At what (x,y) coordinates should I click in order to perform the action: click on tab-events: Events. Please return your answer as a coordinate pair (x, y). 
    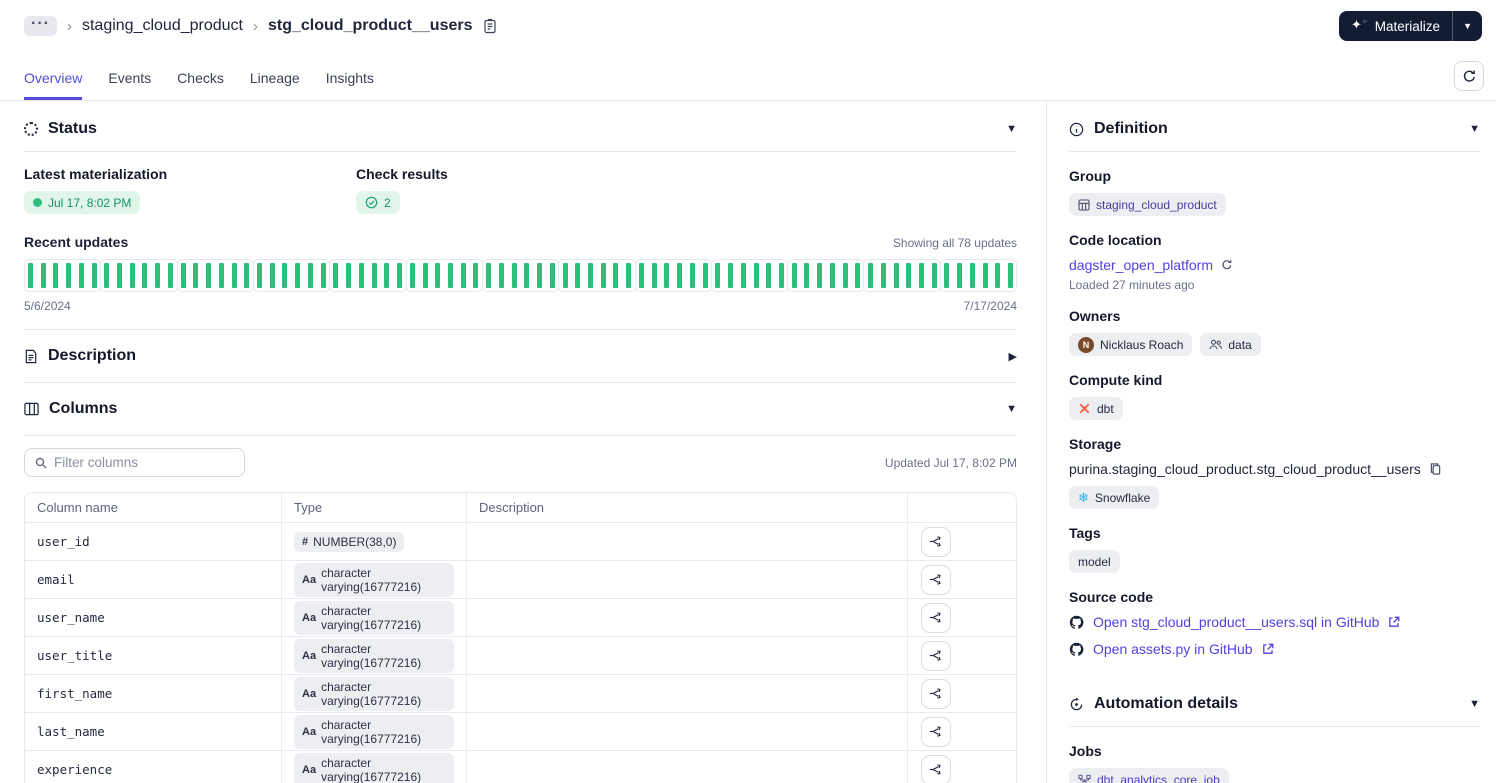
    Looking at the image, I should click on (130, 78).